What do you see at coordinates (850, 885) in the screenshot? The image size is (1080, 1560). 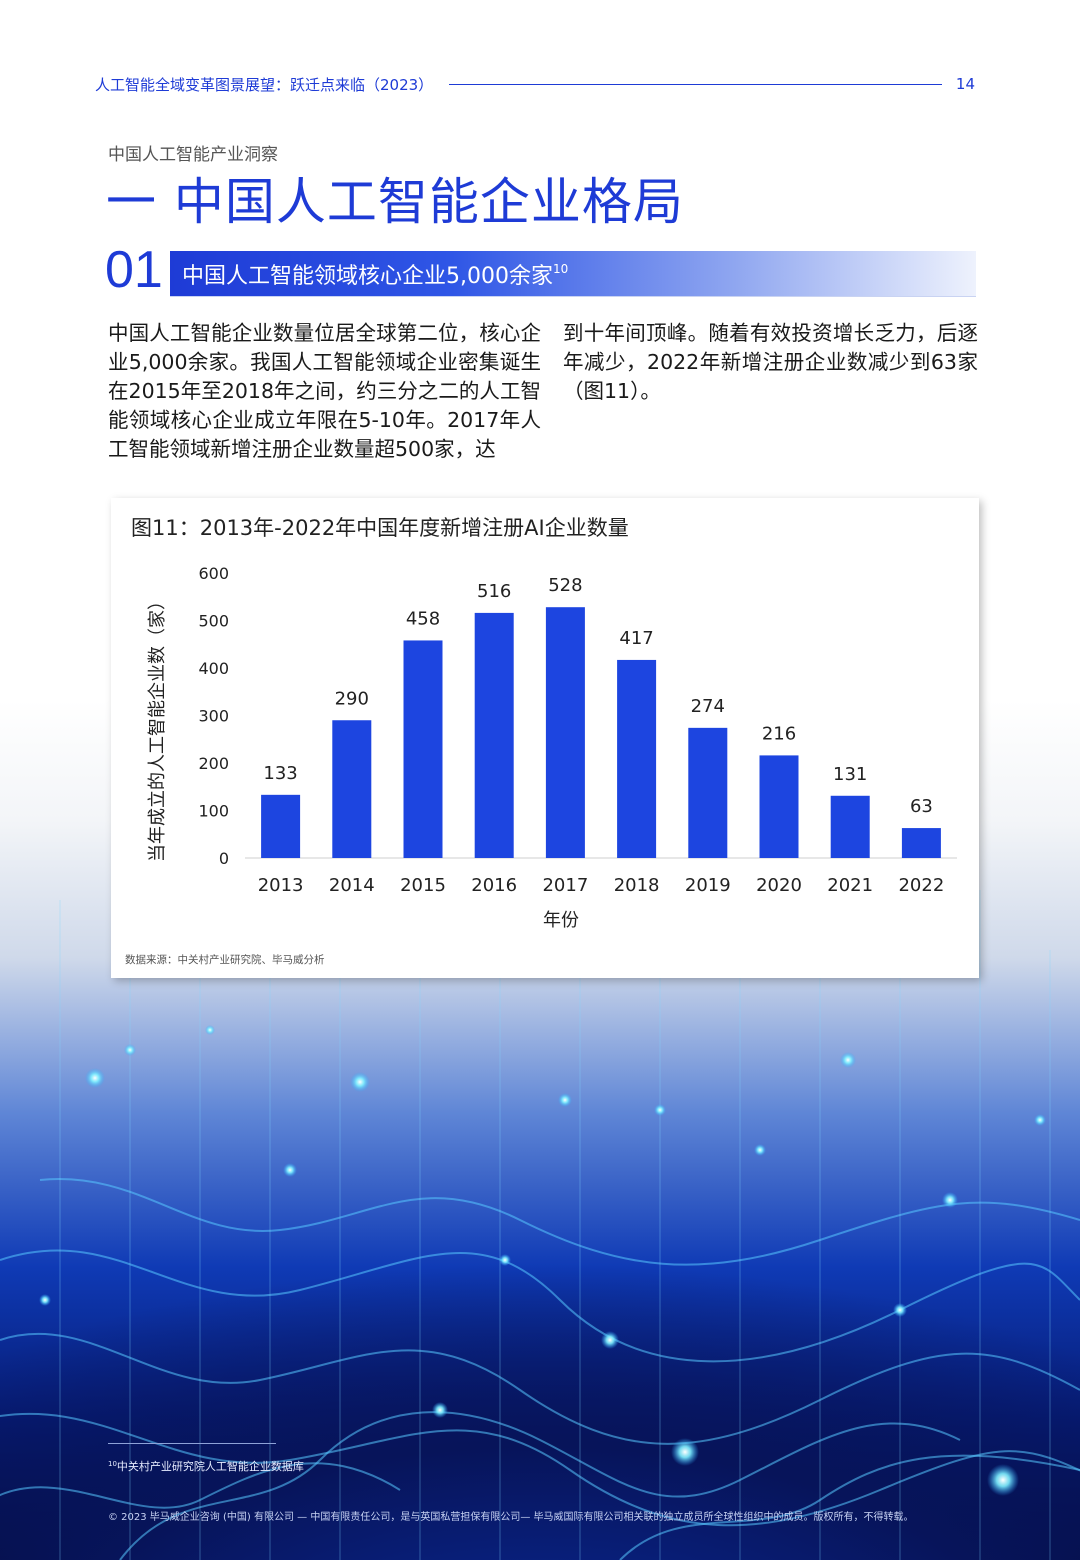 I see `x-tick-label-2021: 2021` at bounding box center [850, 885].